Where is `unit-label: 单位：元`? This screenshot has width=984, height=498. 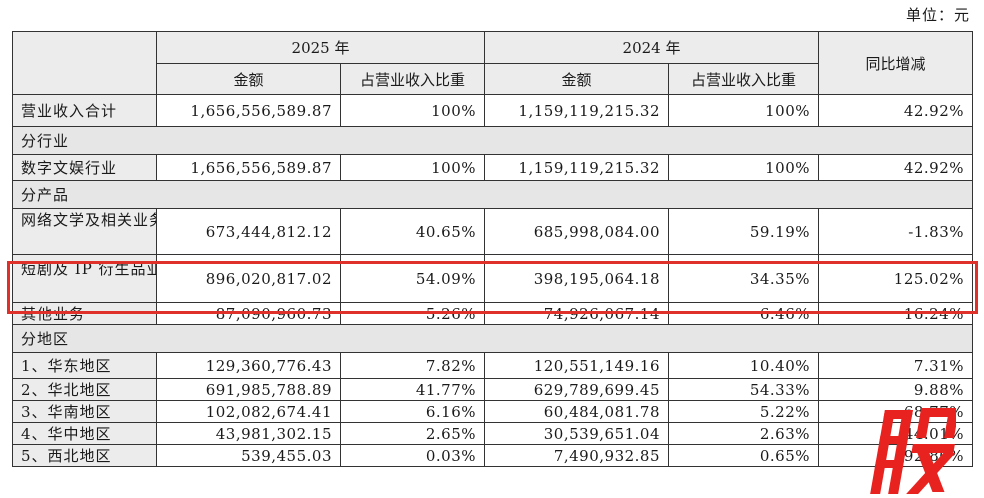
unit-label: 单位：元 is located at coordinates (937, 15).